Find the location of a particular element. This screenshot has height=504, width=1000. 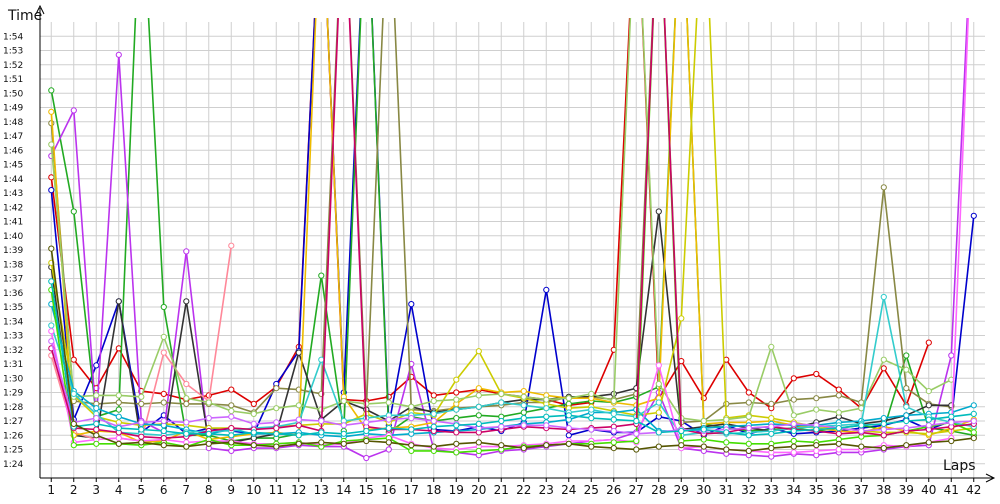

y-tick-label: 1:37 is located at coordinates (13, 280).